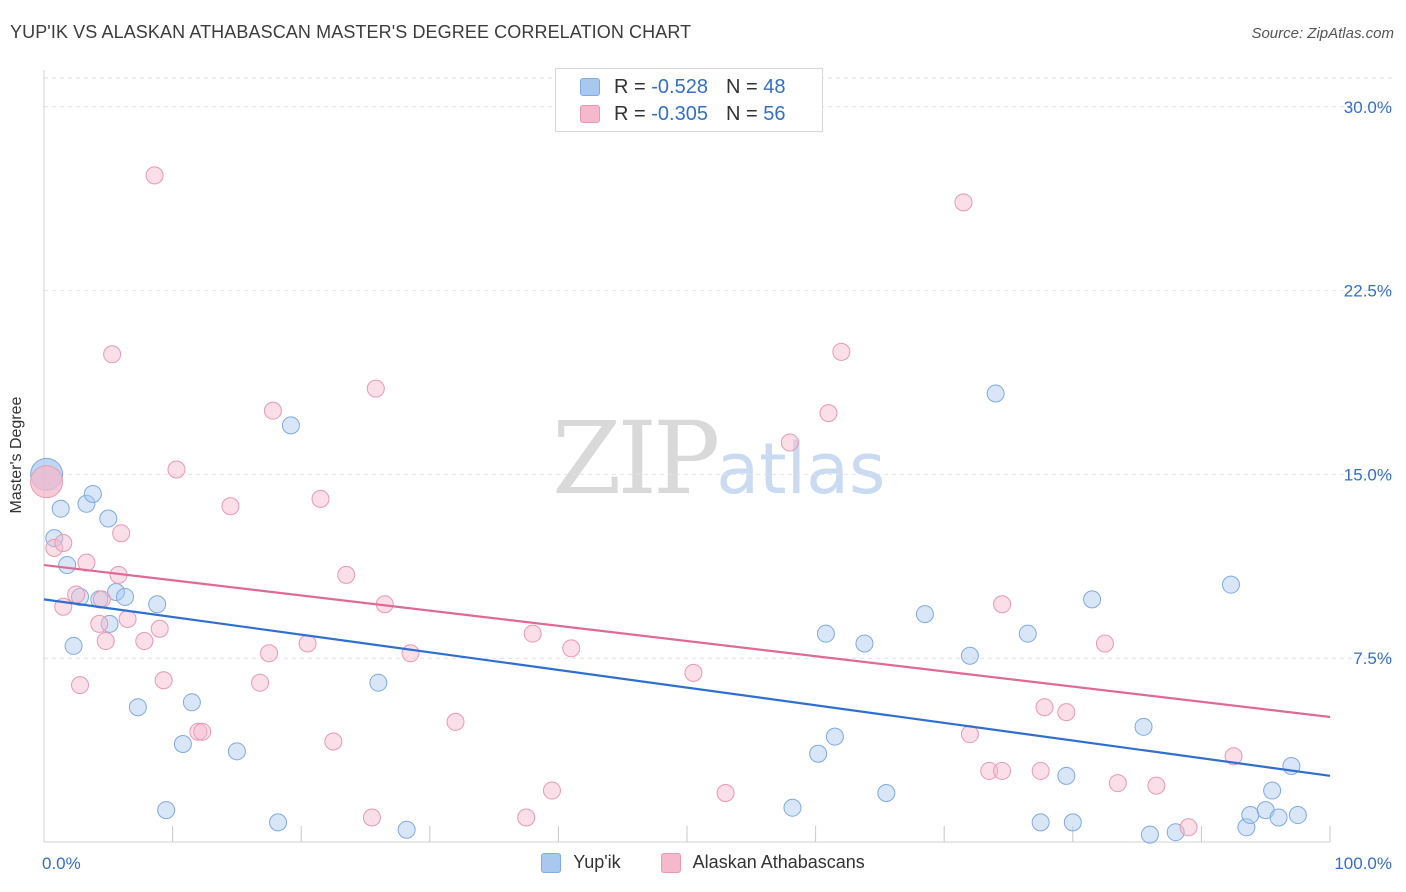  Describe the element at coordinates (679, 113) in the screenshot. I see `r-value: -0.305` at that location.